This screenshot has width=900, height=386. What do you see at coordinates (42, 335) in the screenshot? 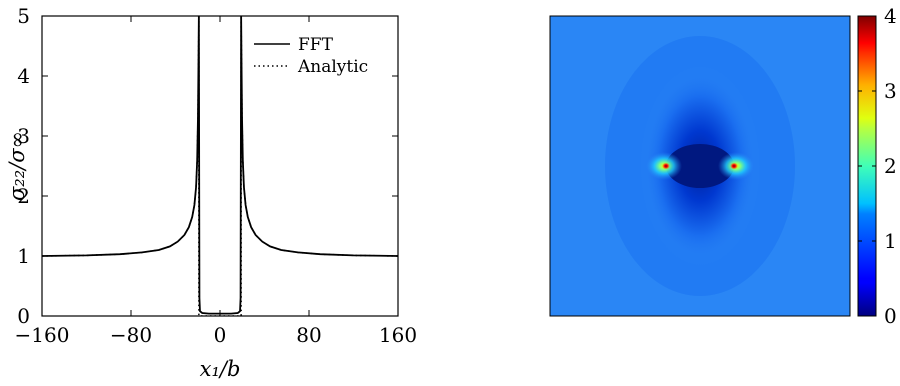
I see `x-tick-label: −160` at bounding box center [42, 335].